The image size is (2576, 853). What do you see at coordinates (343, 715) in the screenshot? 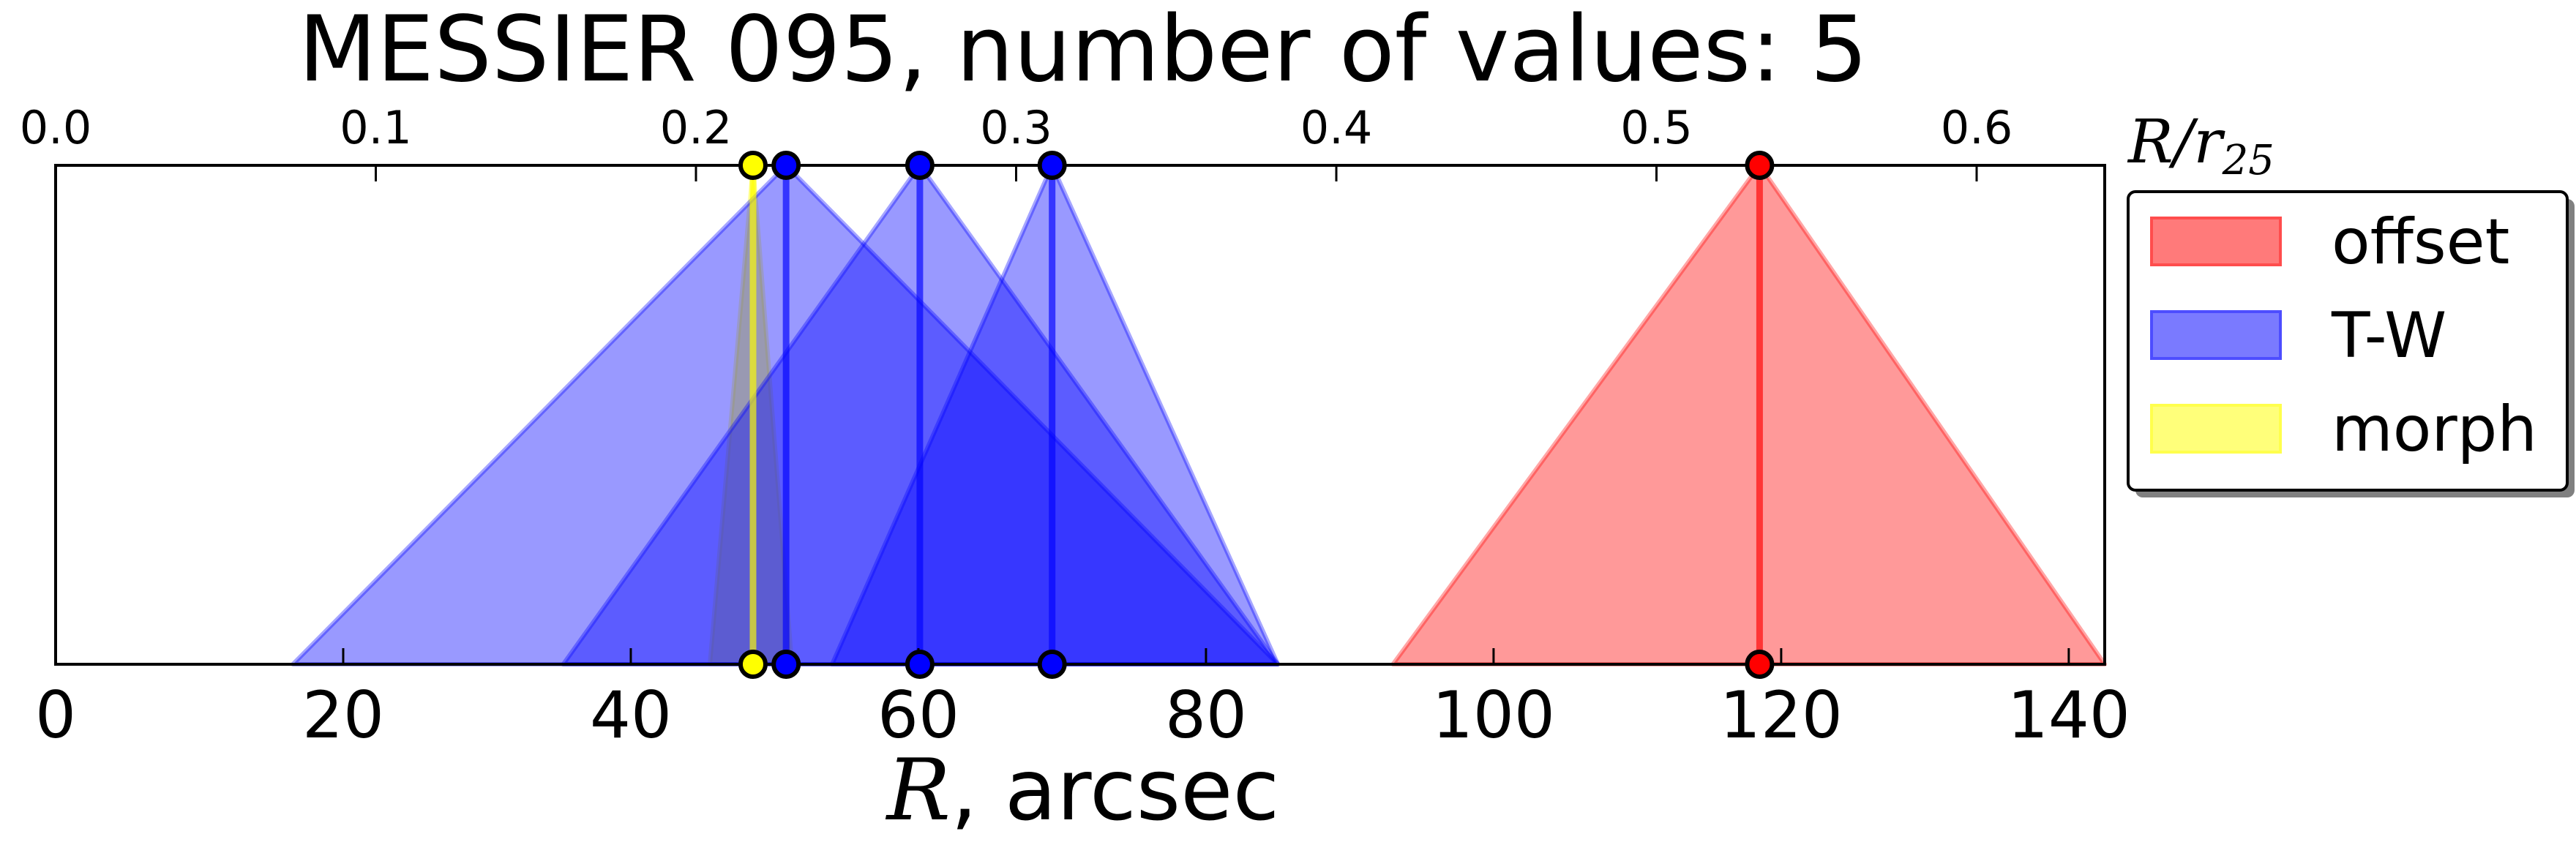
I see `x-tick-label: 20` at bounding box center [343, 715].